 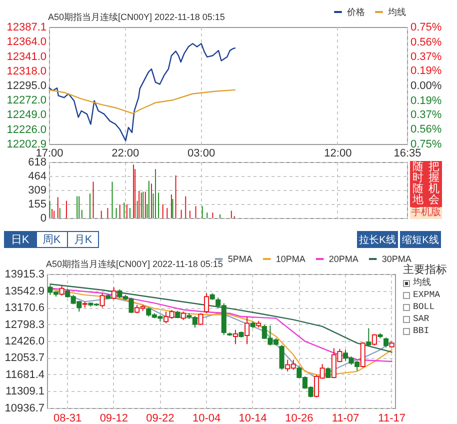 What do you see at coordinates (26, 56) in the screenshot?
I see `y-tick-label: 12341.0` at bounding box center [26, 56].